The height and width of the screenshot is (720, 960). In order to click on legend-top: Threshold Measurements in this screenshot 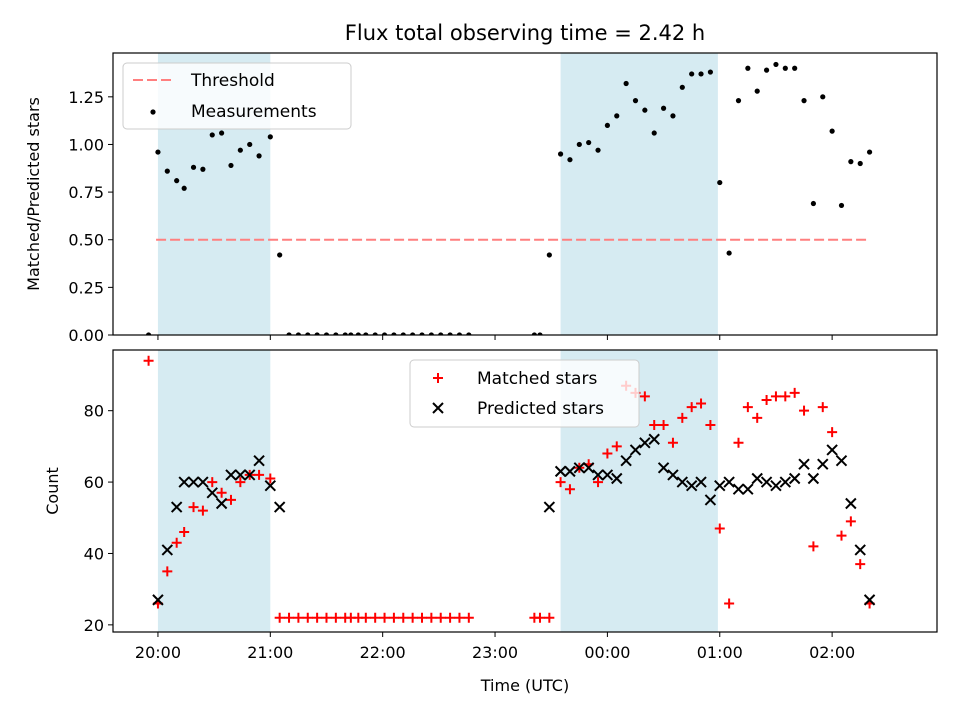, I will do `click(237, 96)`.